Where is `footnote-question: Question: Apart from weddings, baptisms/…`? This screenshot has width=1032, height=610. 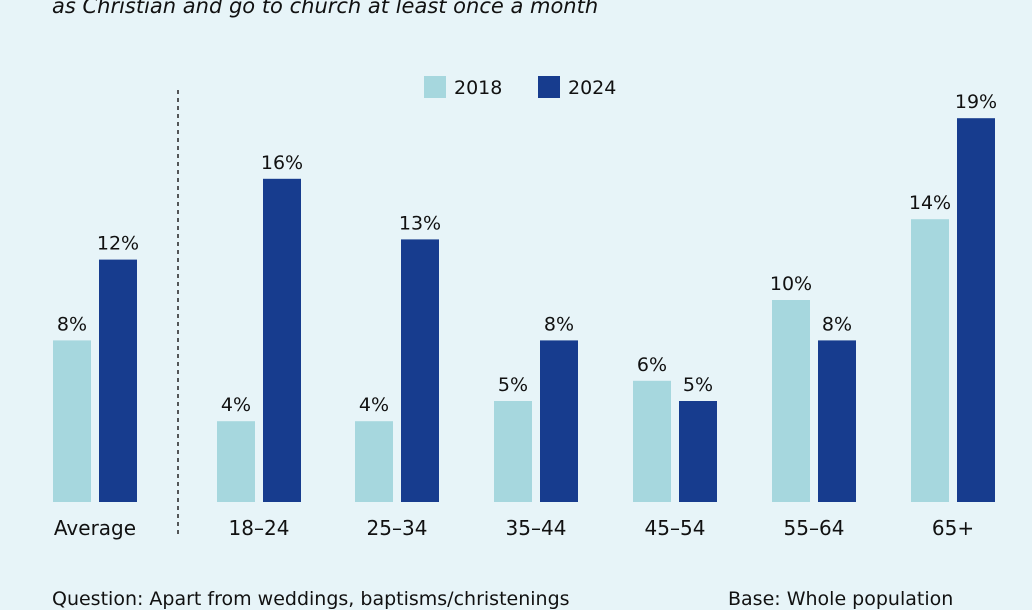
footnote-question: Question: Apart from weddings, baptisms/… is located at coordinates (311, 599).